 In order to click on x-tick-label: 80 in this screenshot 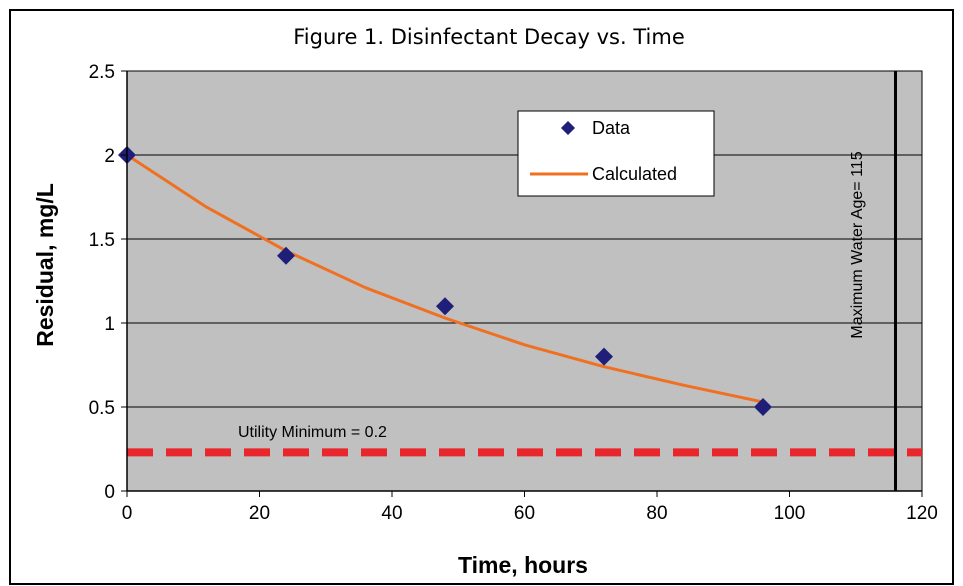, I will do `click(656, 513)`.